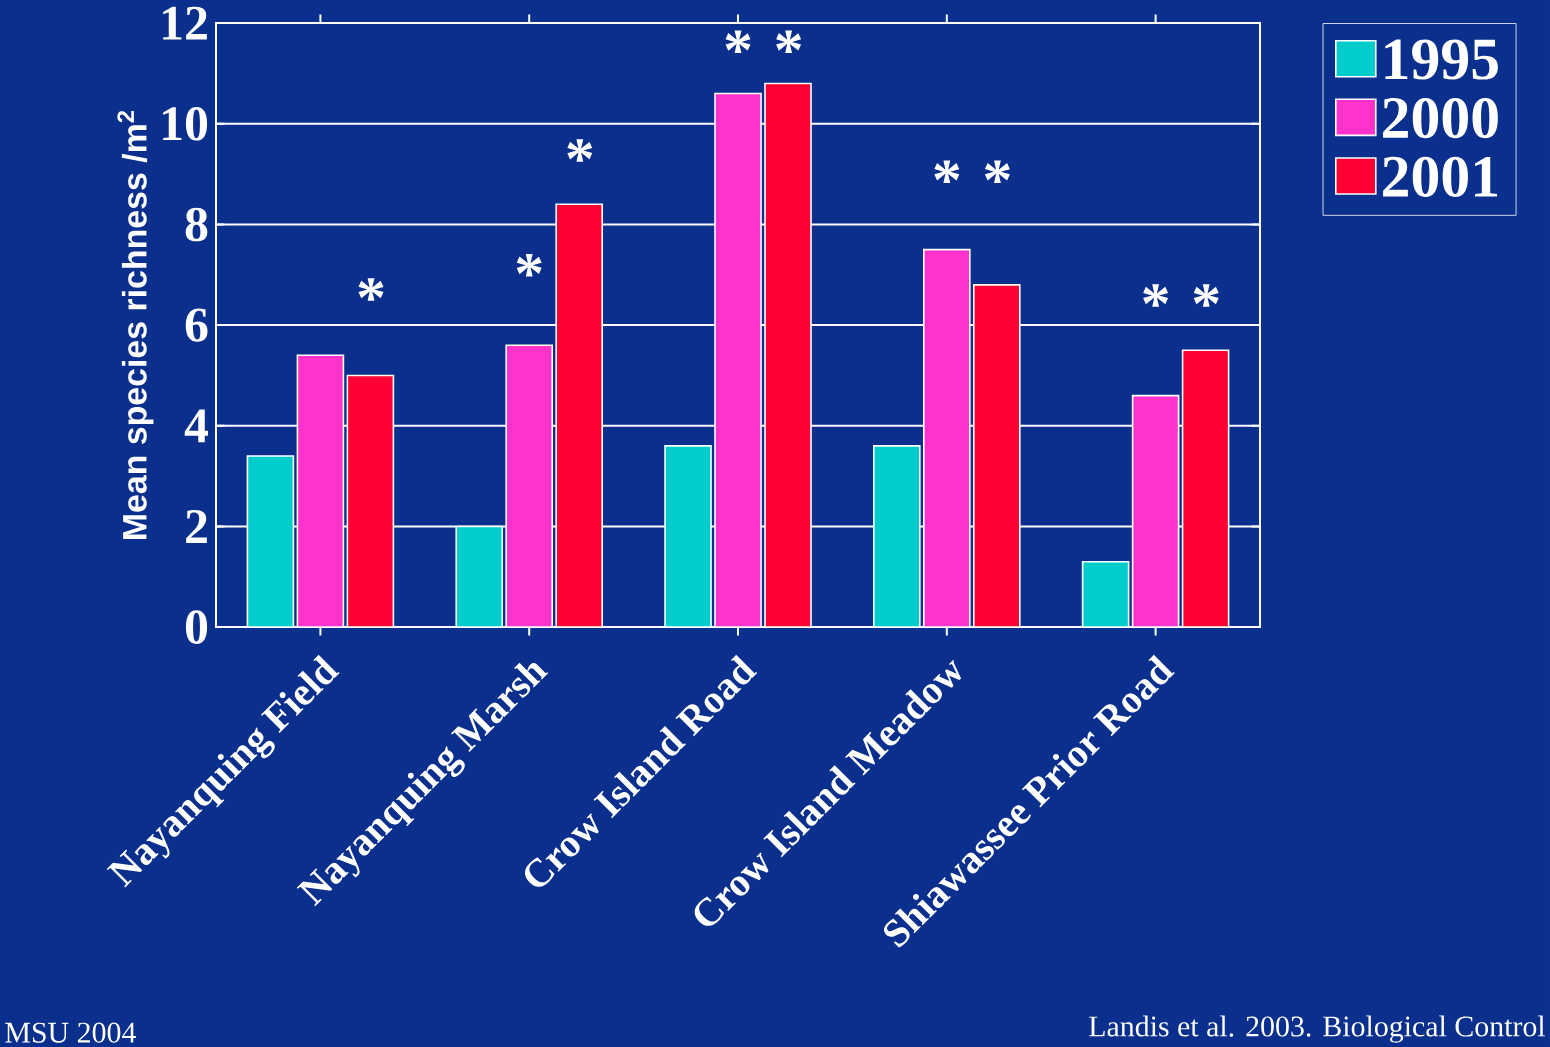  Describe the element at coordinates (196, 627) in the screenshot. I see `y-tick-label: 0` at that location.